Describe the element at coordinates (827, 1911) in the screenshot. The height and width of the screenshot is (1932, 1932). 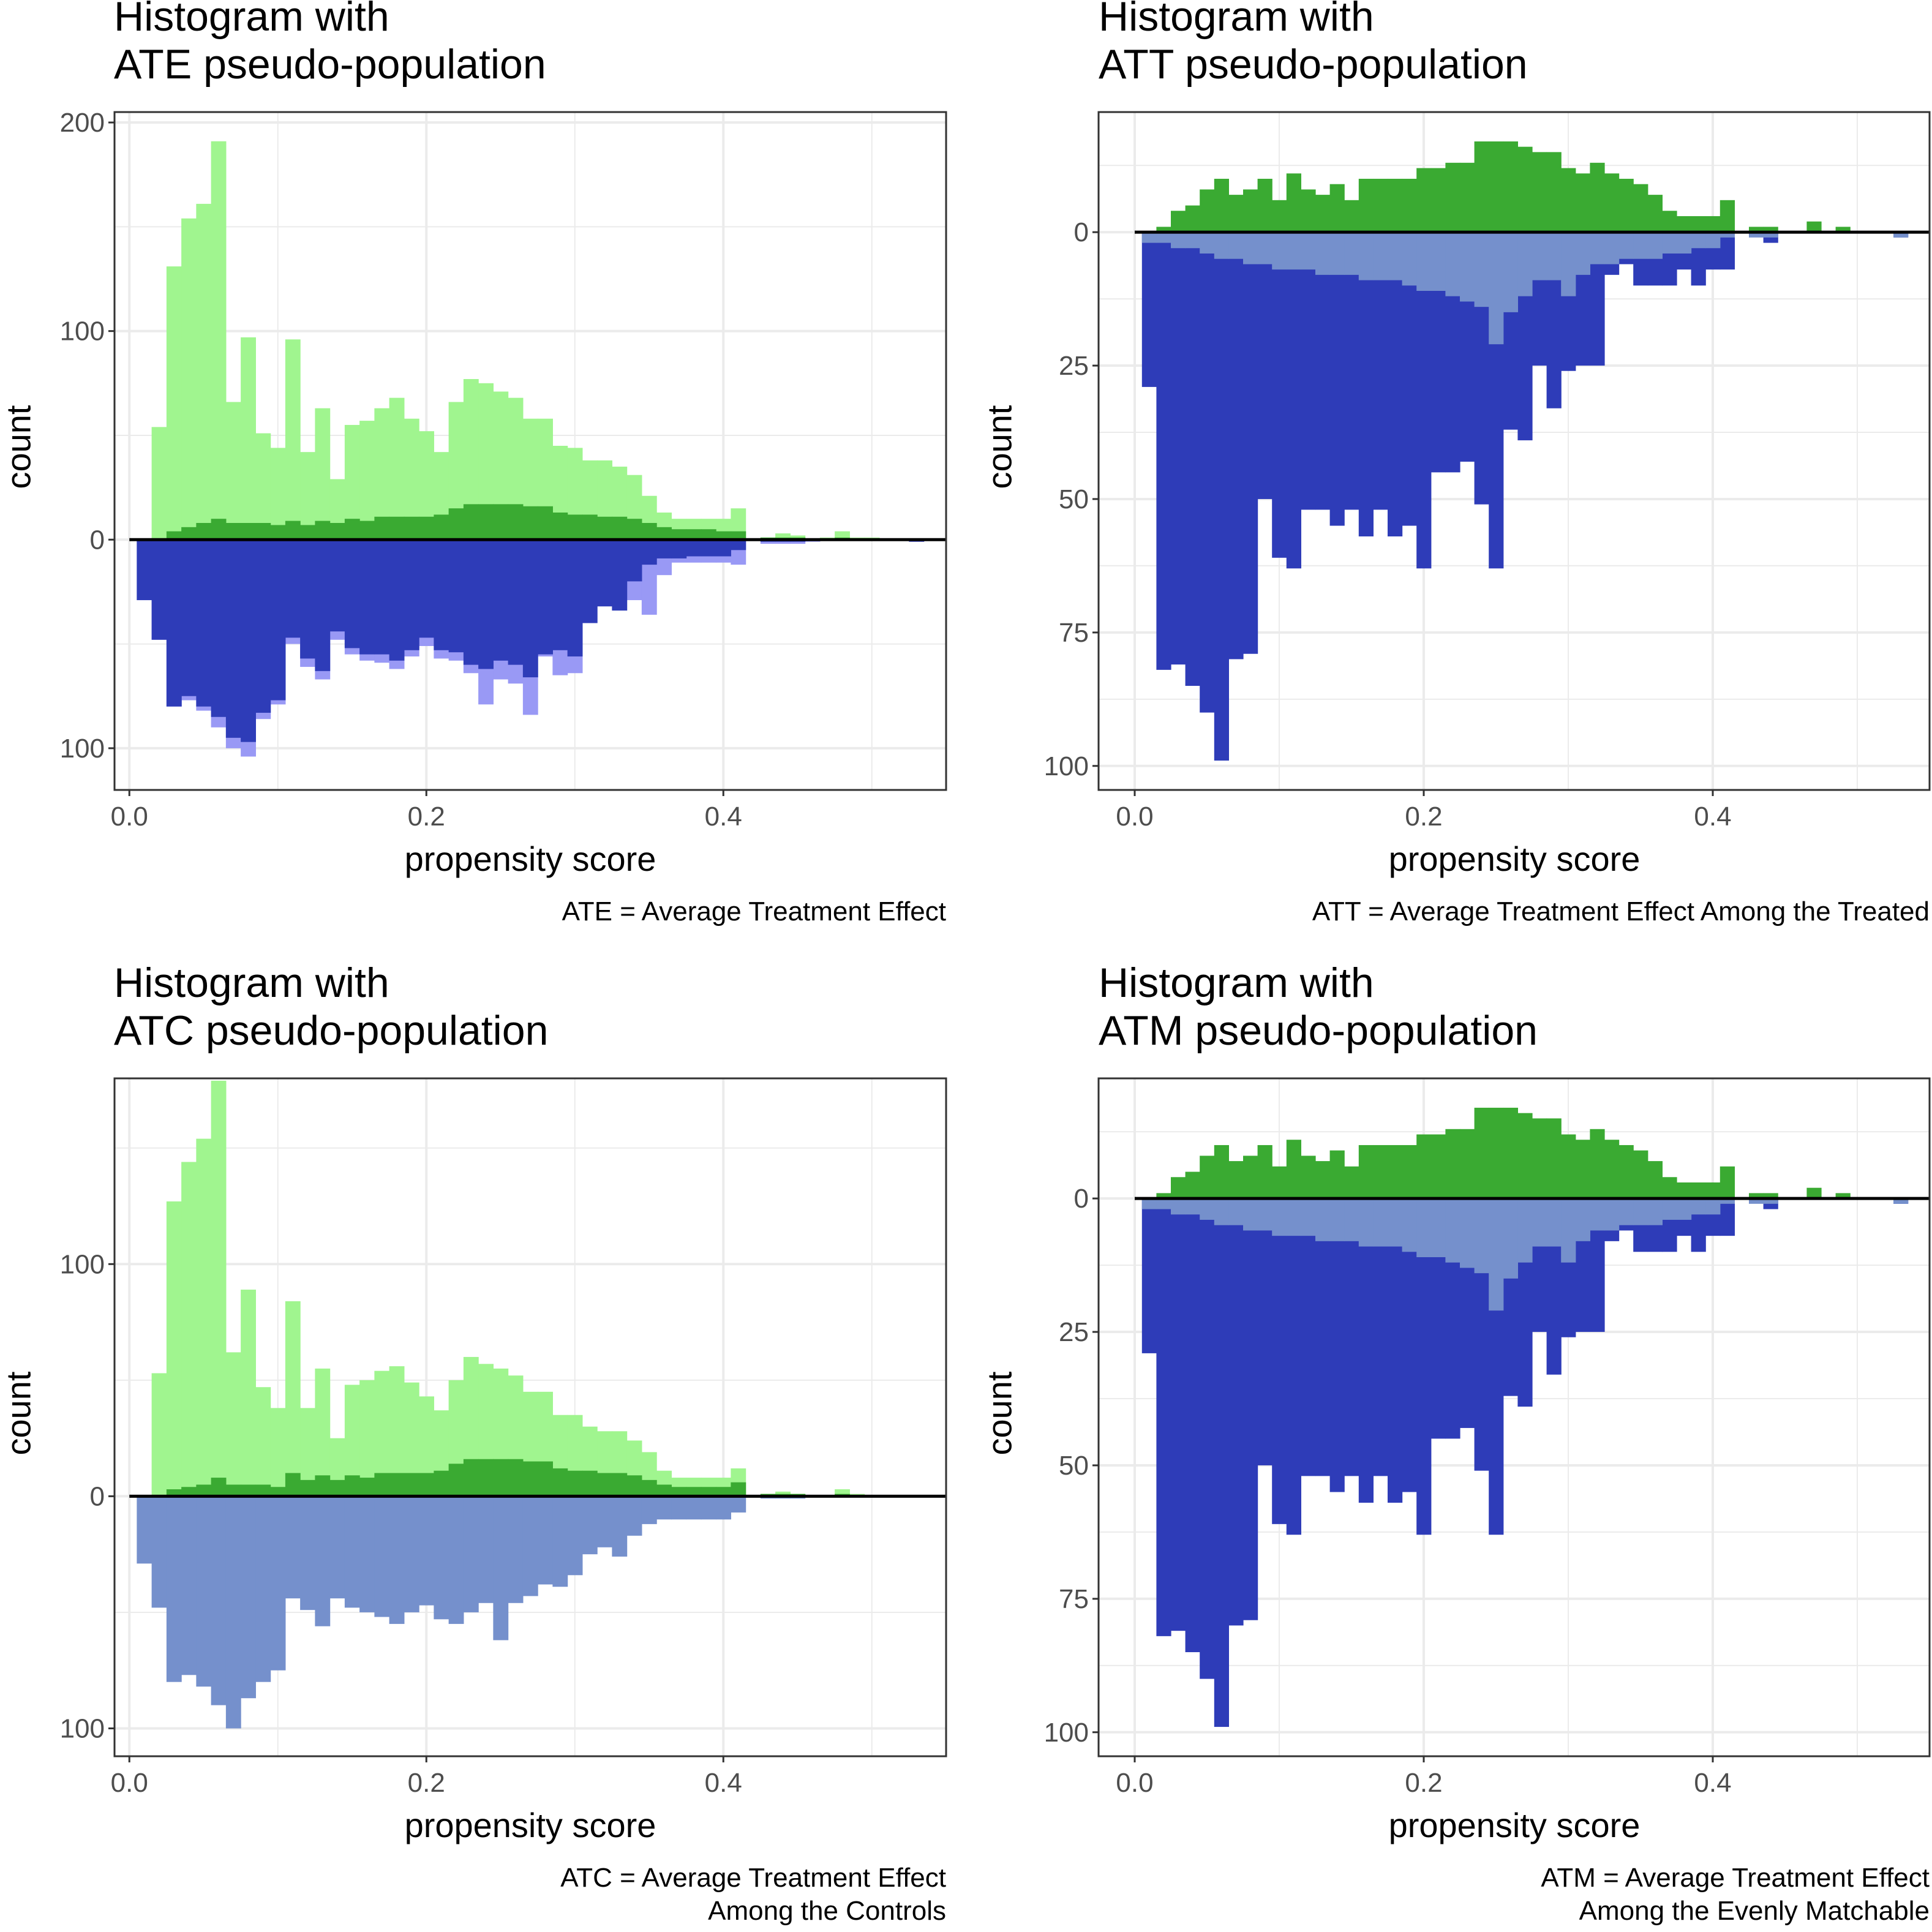
I see `caption-line2: Among the Controls` at that location.